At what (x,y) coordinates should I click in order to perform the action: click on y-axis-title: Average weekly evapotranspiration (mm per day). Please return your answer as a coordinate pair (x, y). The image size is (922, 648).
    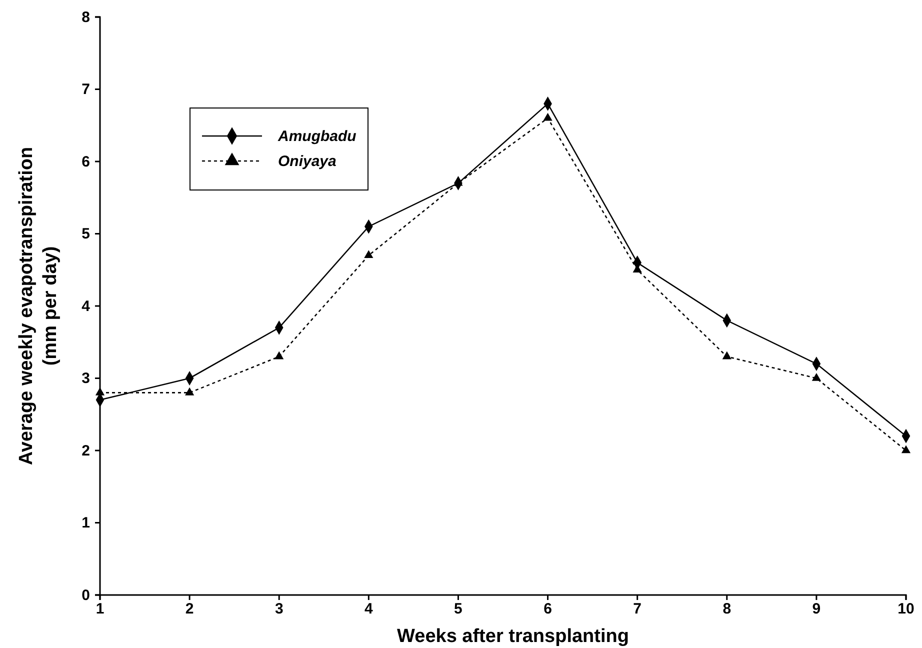
    Looking at the image, I should click on (38, 306).